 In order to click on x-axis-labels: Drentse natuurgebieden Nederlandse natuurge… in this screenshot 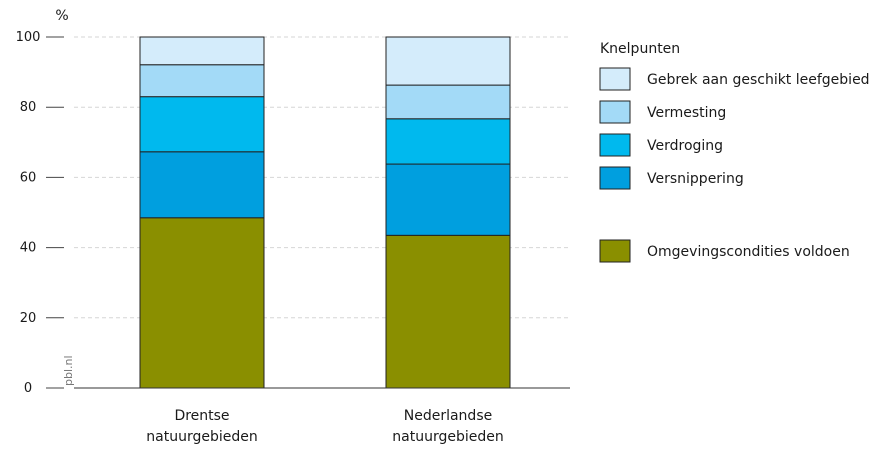, I will do `click(324, 426)`.